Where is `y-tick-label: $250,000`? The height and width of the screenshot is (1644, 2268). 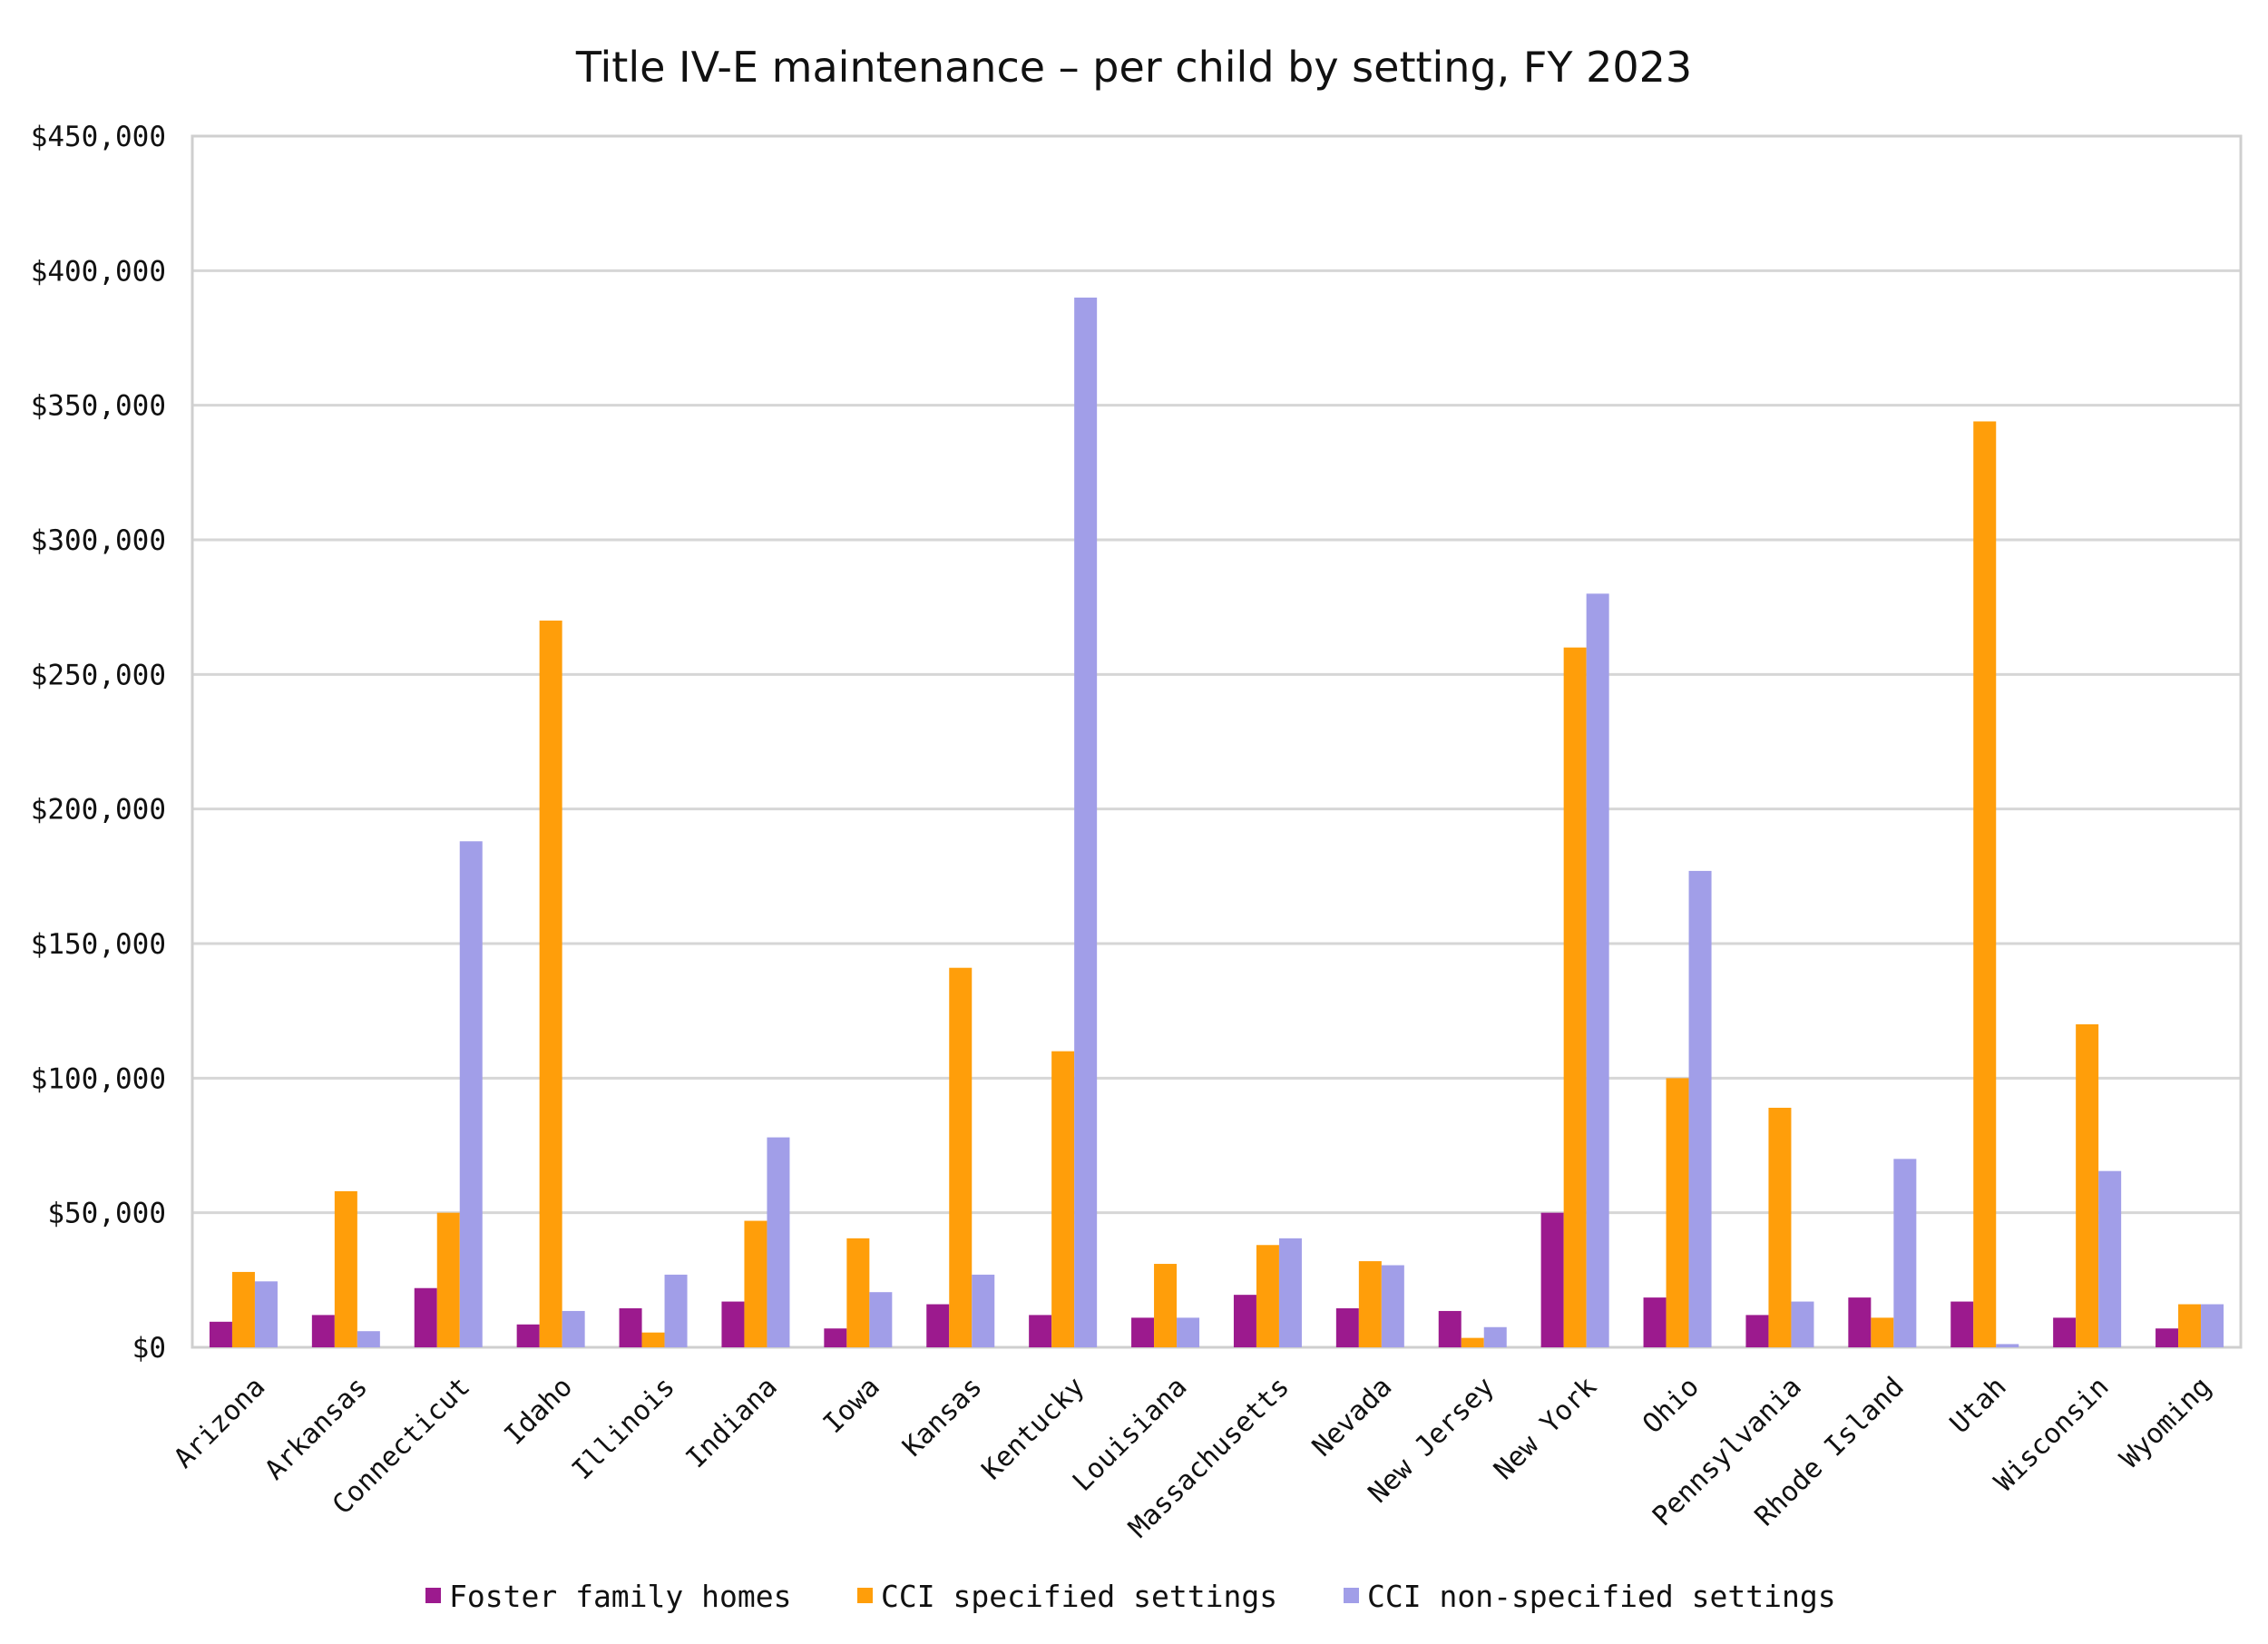
y-tick-label: $250,000 is located at coordinates (99, 675).